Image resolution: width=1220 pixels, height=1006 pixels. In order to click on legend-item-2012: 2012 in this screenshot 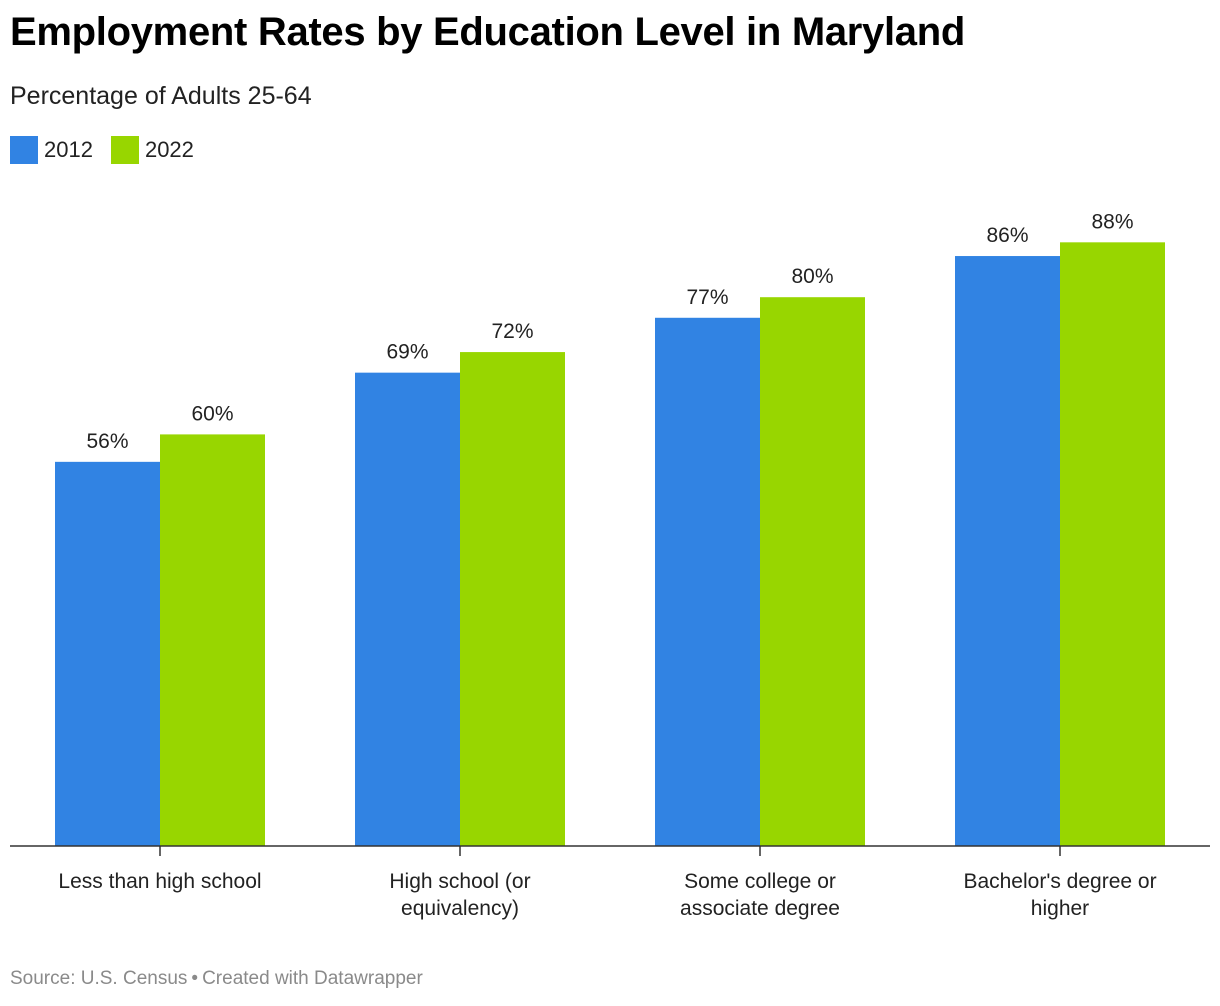, I will do `click(51, 150)`.